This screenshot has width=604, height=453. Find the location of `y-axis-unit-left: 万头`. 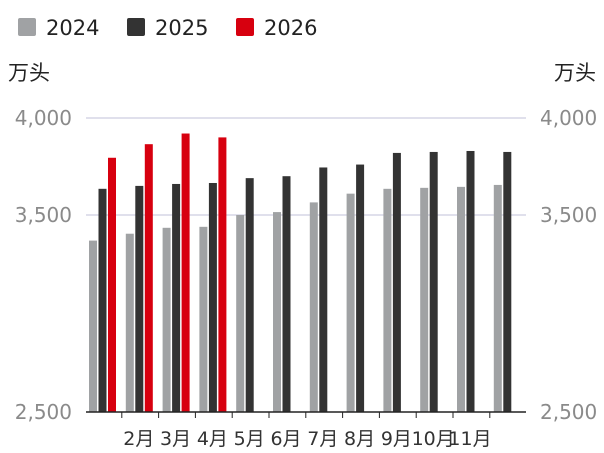

y-axis-unit-left: 万头 is located at coordinates (29, 73).